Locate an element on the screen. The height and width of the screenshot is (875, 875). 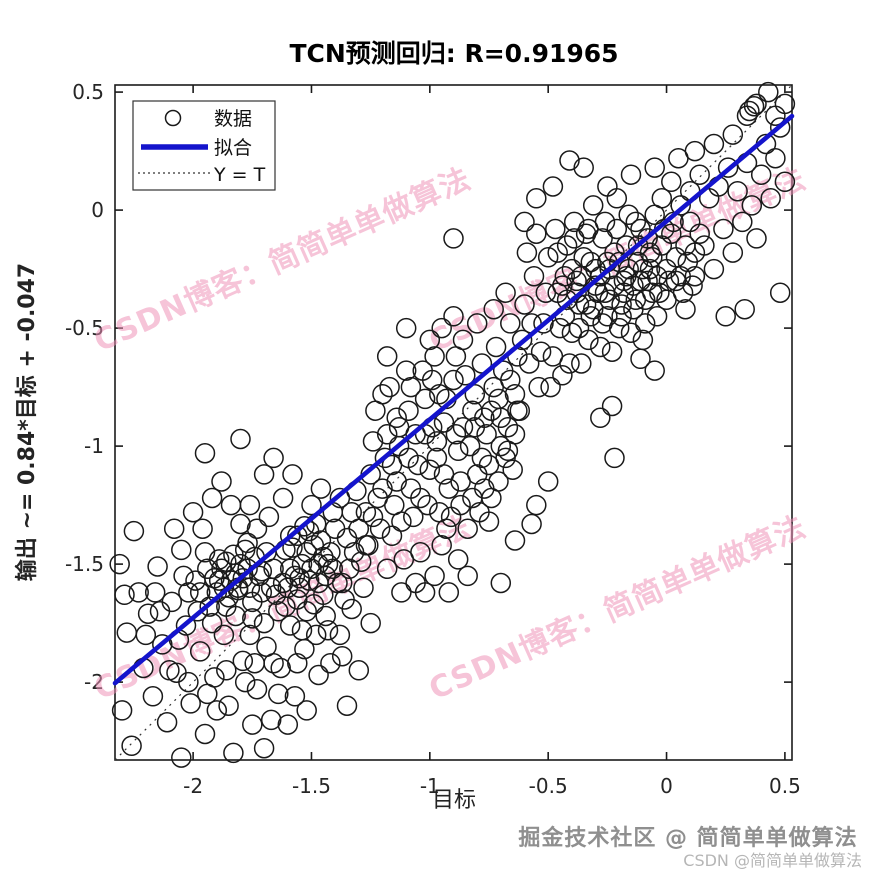
legend-label-identity: Y = T is located at coordinates (239, 175).